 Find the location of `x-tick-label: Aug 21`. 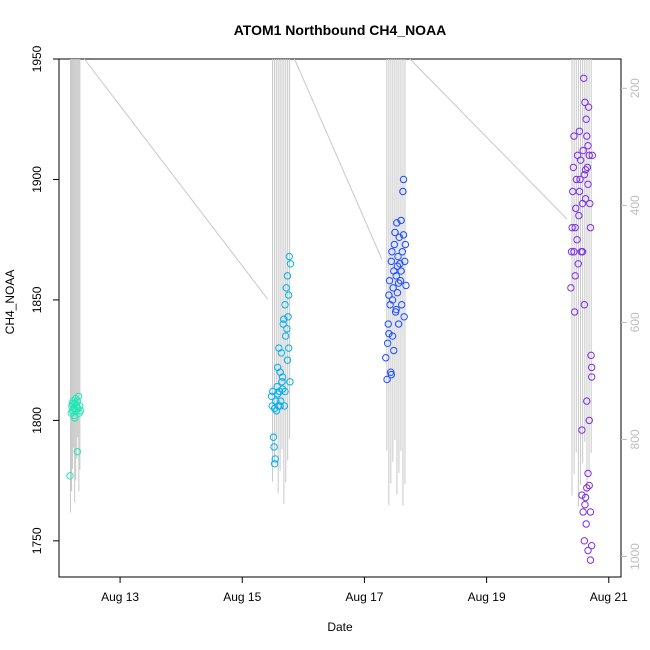

x-tick-label: Aug 21 is located at coordinates (609, 597).